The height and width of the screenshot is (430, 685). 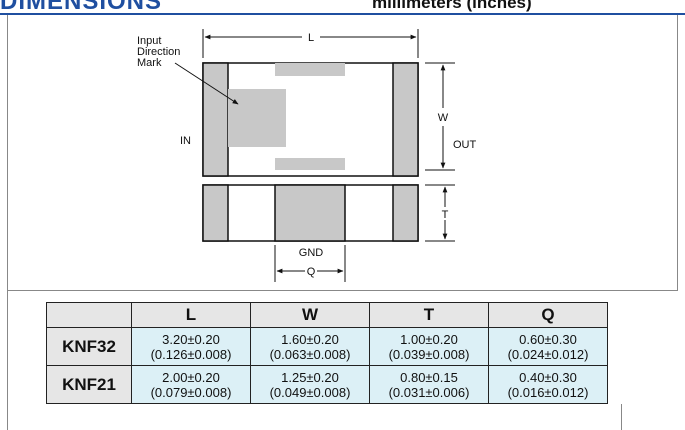 I want to click on top-view-right-terminal, so click(x=405, y=119).